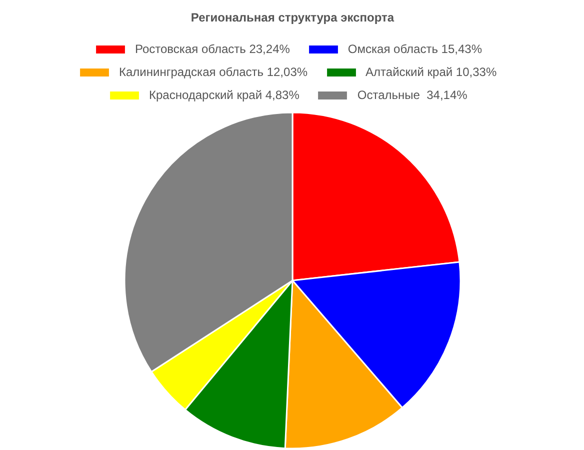 Image resolution: width=584 pixels, height=450 pixels. I want to click on legend-label: Алтайский край 10,33%, so click(431, 72).